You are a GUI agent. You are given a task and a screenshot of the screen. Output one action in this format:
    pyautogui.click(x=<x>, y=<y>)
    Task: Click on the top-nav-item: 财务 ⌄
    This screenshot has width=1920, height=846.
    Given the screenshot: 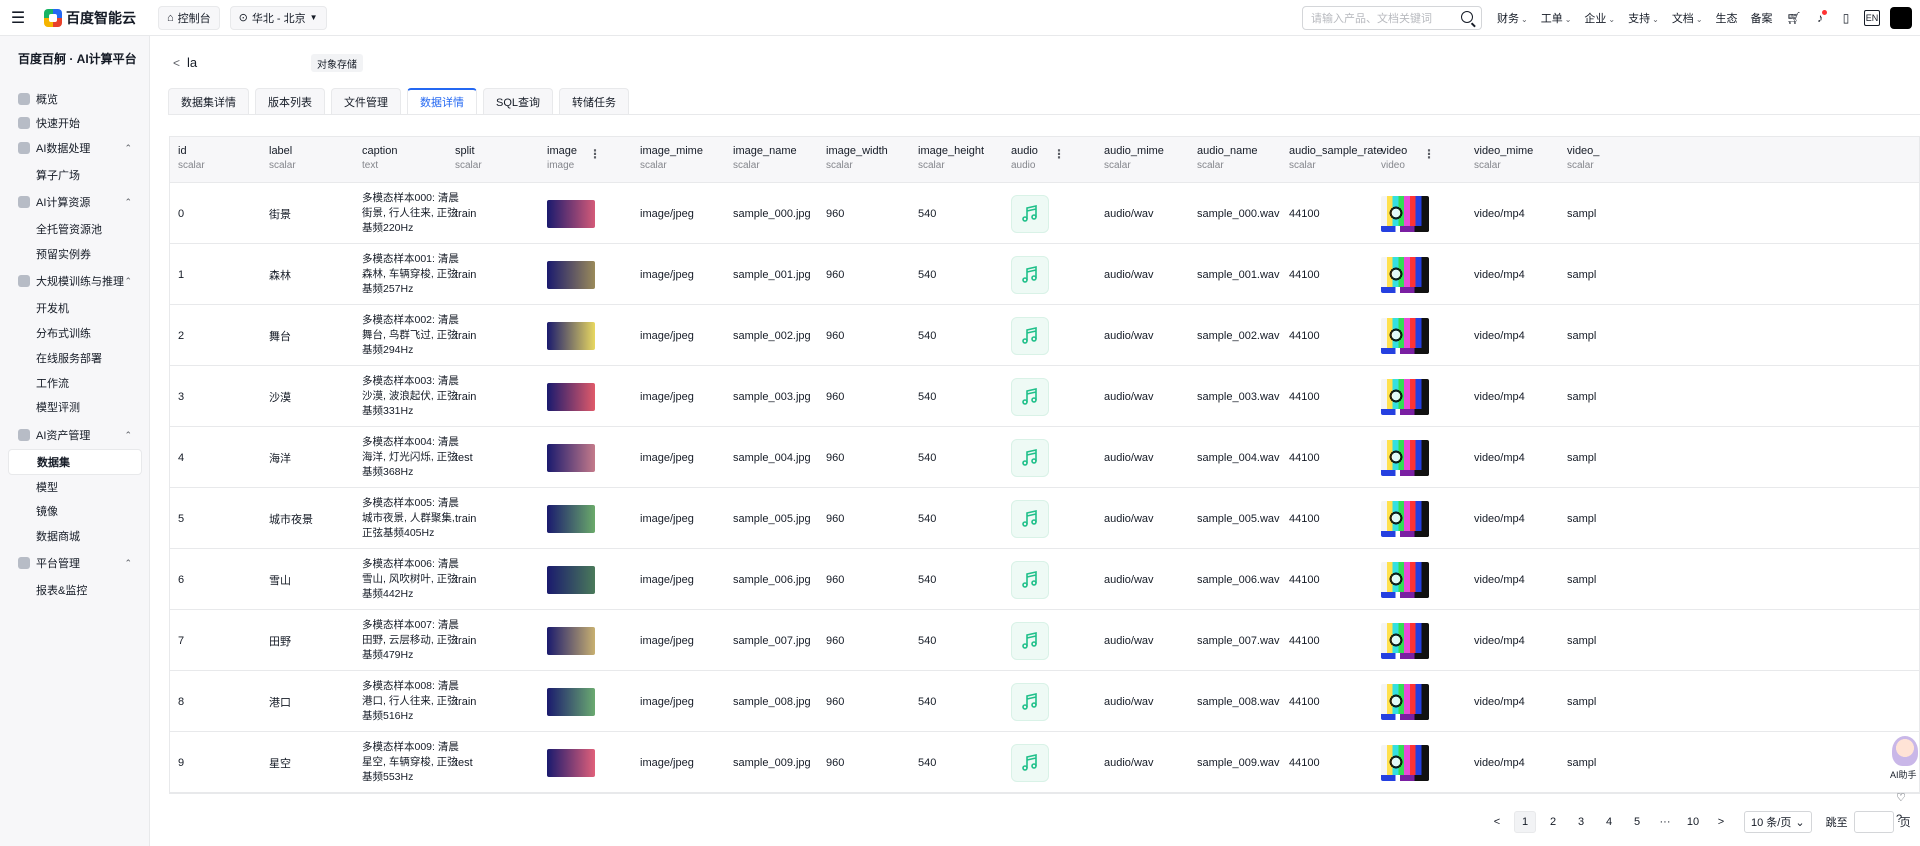 What is the action you would take?
    pyautogui.click(x=1512, y=18)
    